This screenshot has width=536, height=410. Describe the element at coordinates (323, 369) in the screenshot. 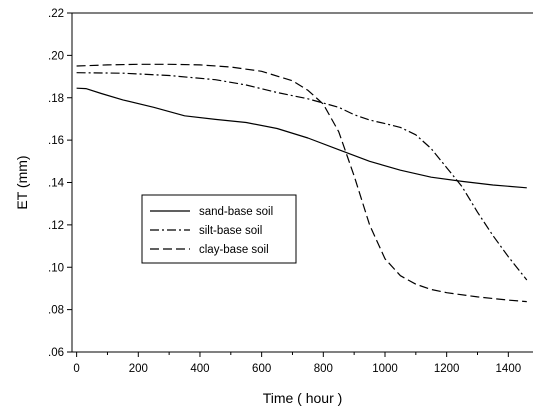

I see `x-tick-label: 800` at that location.